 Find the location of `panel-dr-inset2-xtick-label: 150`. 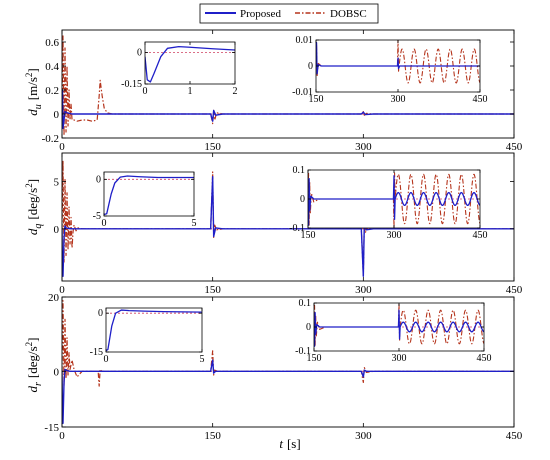

panel-dr-inset2-xtick-label: 150 is located at coordinates (314, 358).